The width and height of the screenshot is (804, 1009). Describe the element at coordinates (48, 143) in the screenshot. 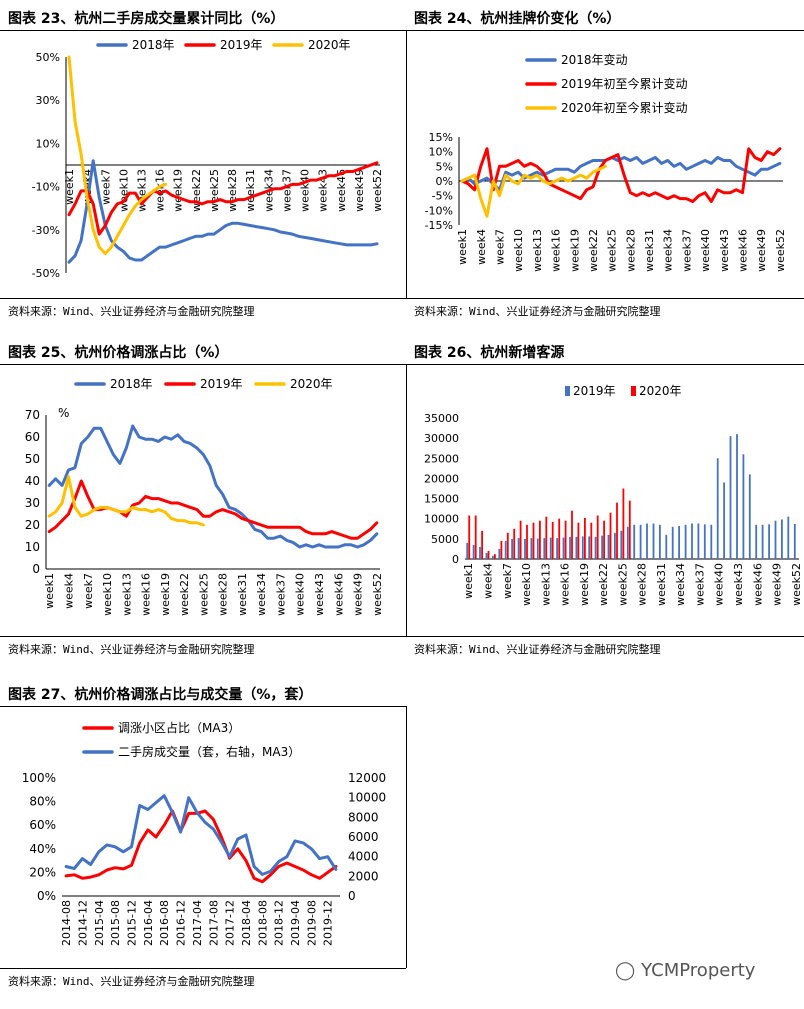

I see `y-tick-label: 10%` at that location.